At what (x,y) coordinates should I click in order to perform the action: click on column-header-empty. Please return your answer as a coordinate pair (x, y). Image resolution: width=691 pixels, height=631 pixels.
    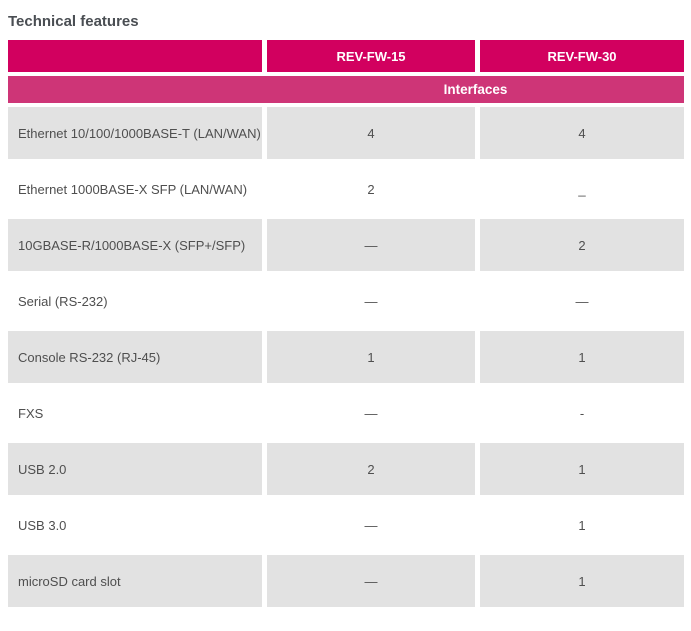
    Looking at the image, I should click on (135, 56).